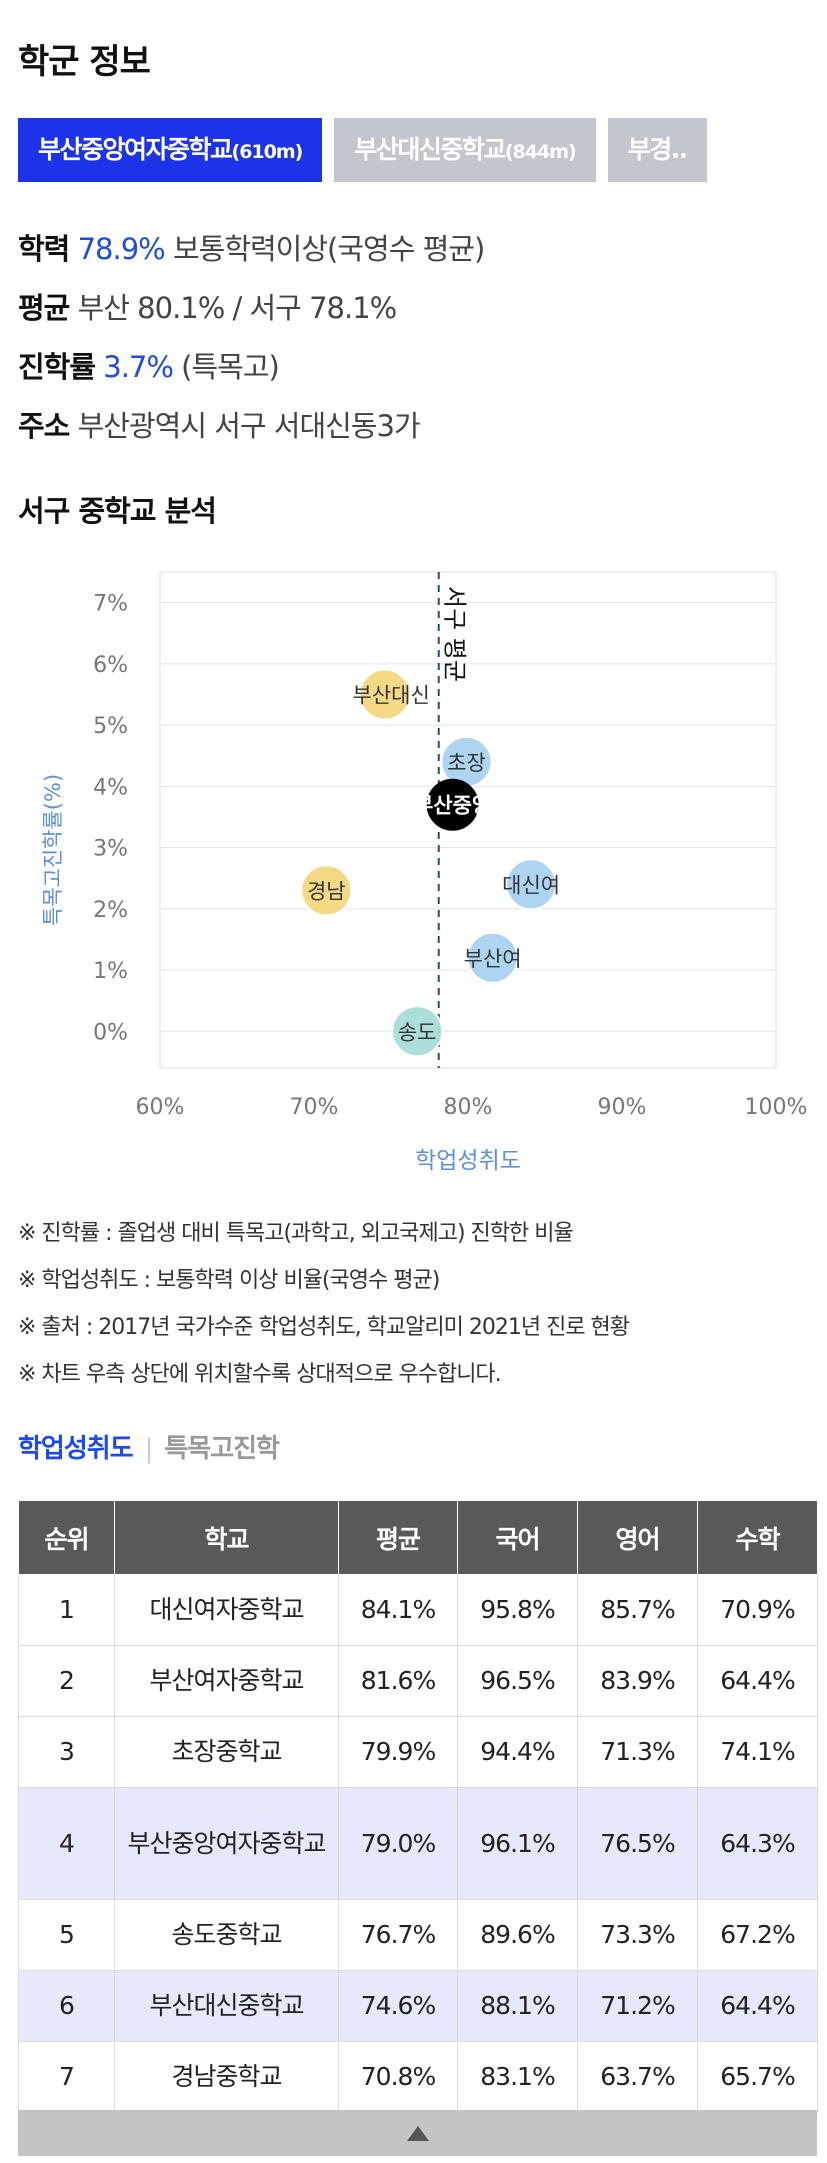  Describe the element at coordinates (226, 1537) in the screenshot. I see `header-school: 학교` at that location.